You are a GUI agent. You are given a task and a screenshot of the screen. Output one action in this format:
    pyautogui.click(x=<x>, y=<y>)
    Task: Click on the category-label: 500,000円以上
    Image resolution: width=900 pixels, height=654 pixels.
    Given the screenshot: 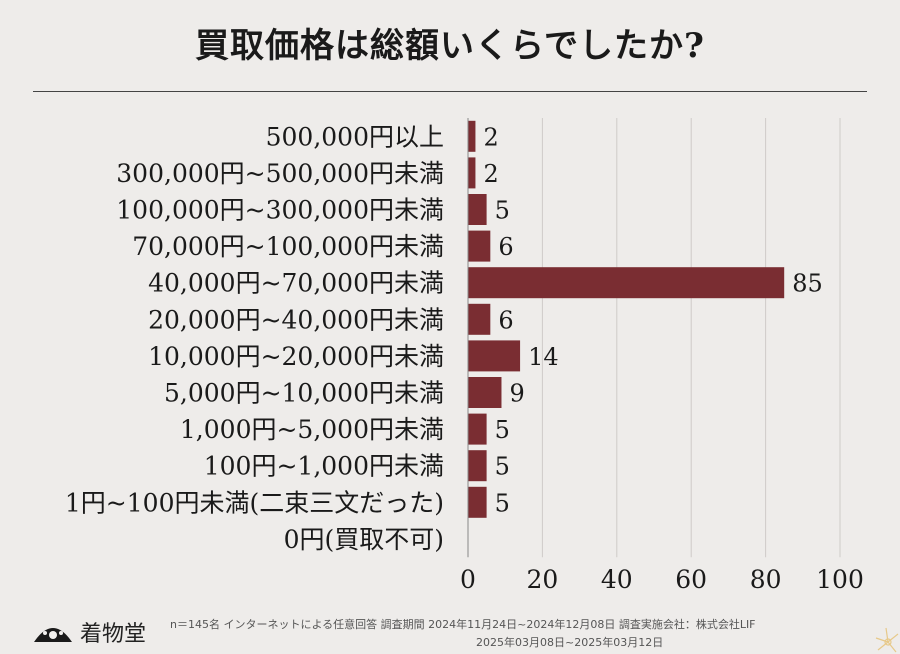 What is the action you would take?
    pyautogui.click(x=355, y=136)
    